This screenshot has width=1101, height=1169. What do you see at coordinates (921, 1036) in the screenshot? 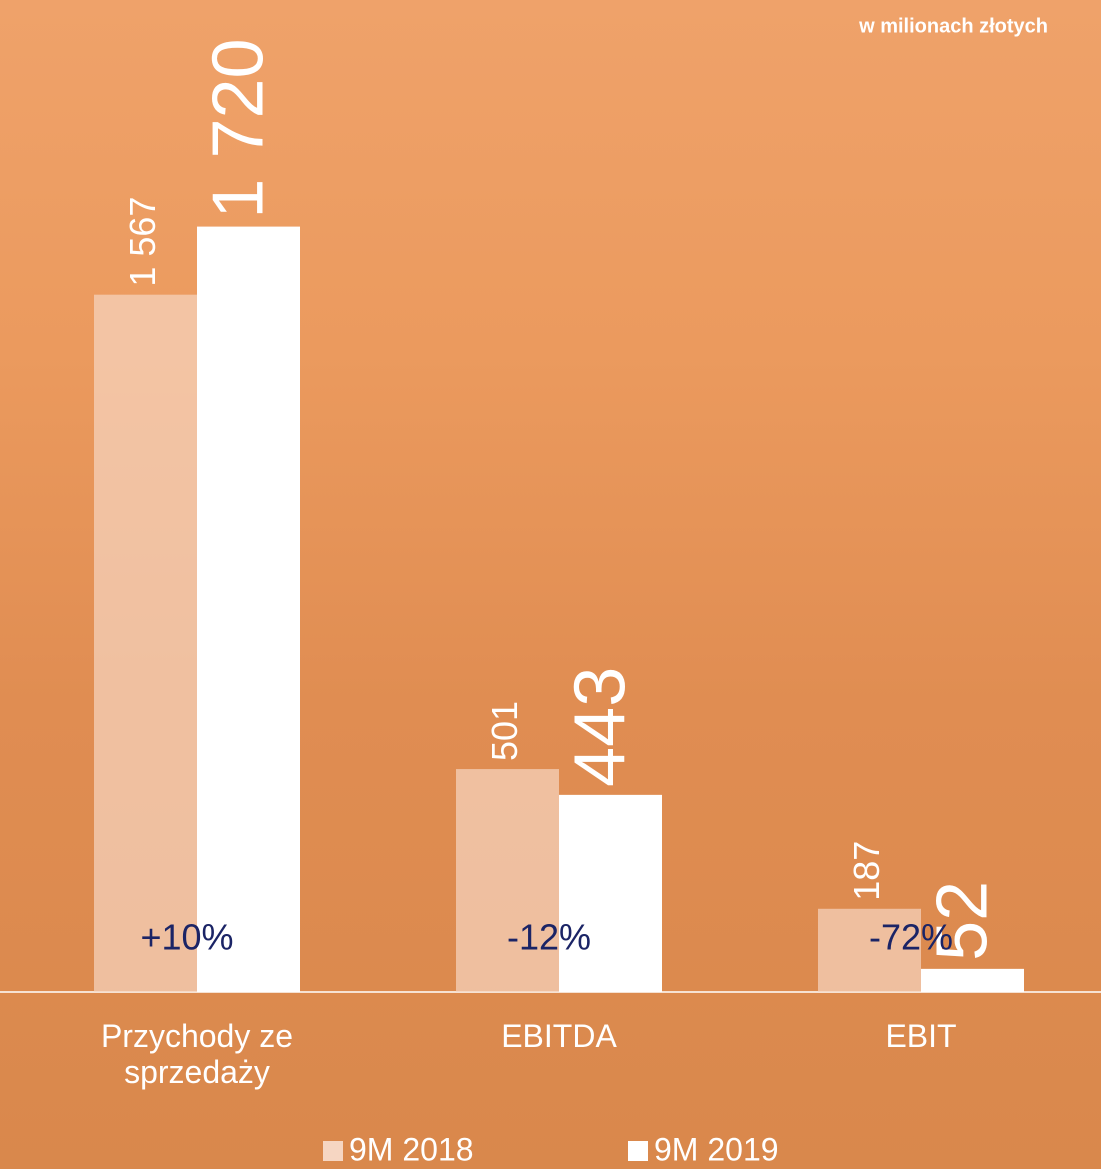
I see `category-label: EBIT` at bounding box center [921, 1036].